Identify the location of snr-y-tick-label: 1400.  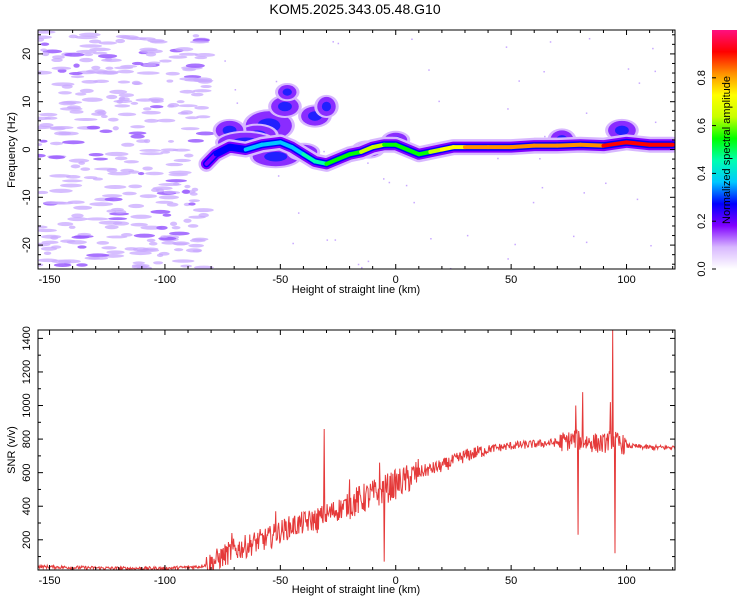
(27, 338).